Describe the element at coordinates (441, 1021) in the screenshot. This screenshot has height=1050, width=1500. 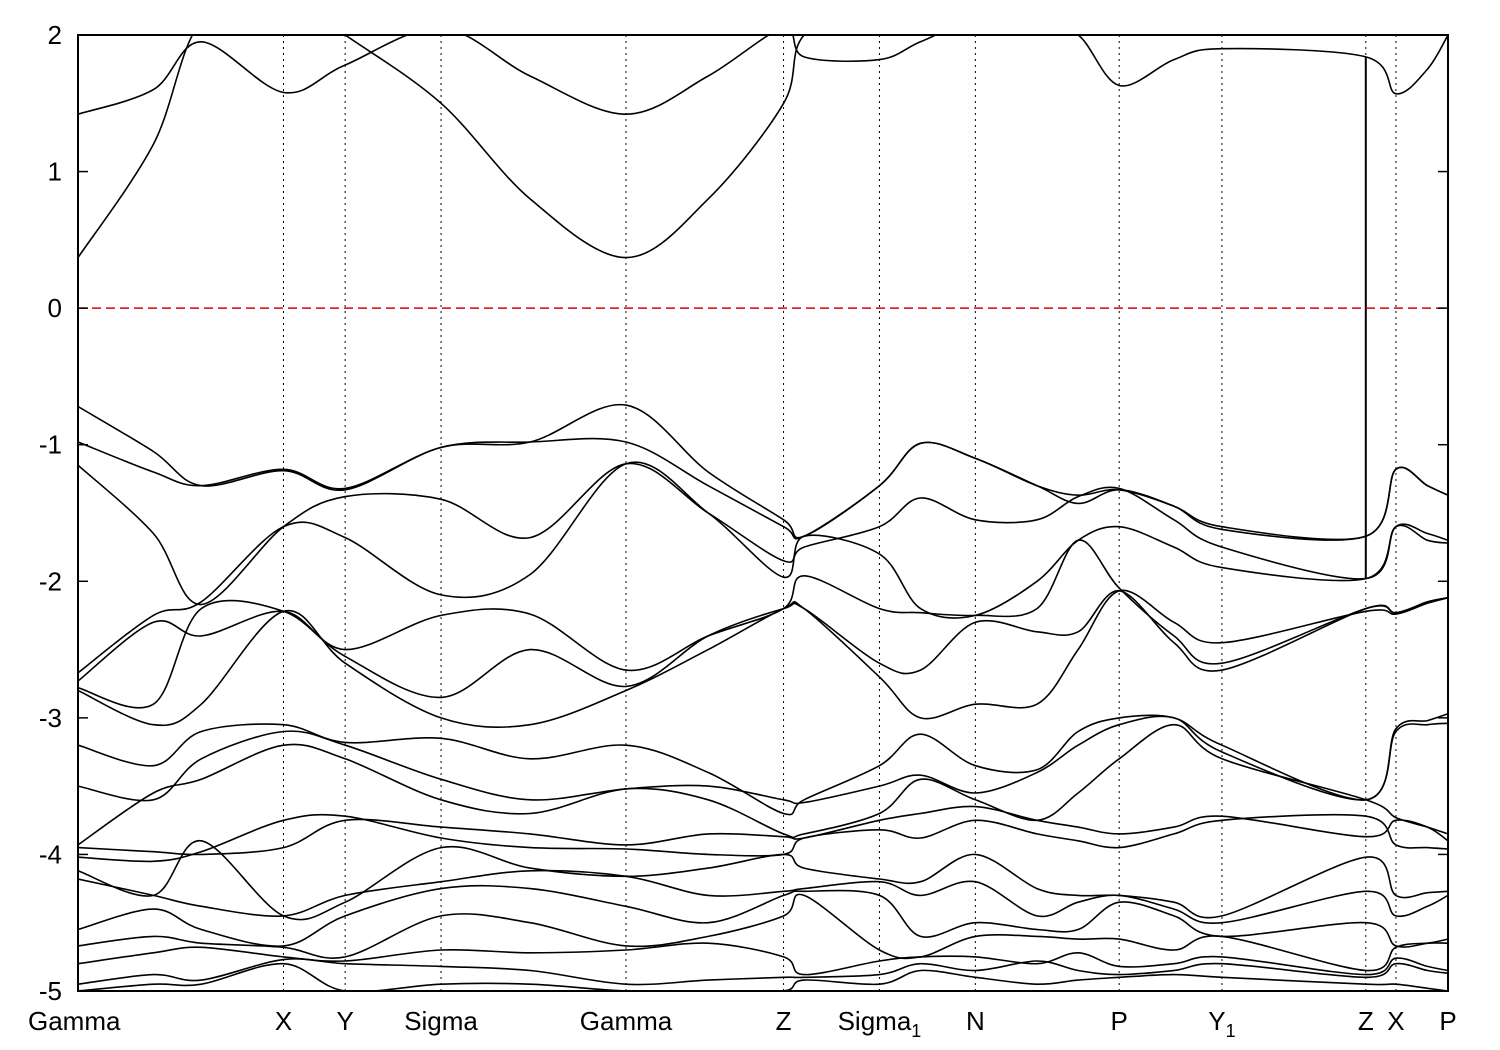
I see `x-tick-label: Sigma` at that location.